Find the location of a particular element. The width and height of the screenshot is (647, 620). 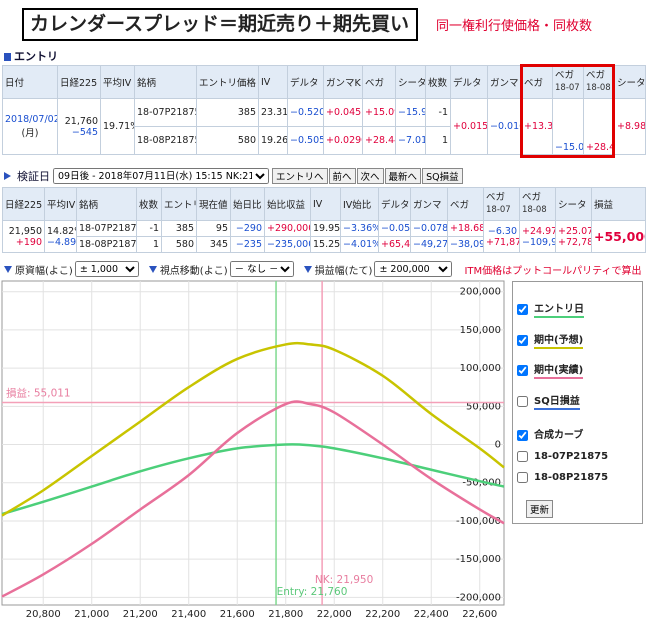

cell: −0.054 is located at coordinates (394, 228).